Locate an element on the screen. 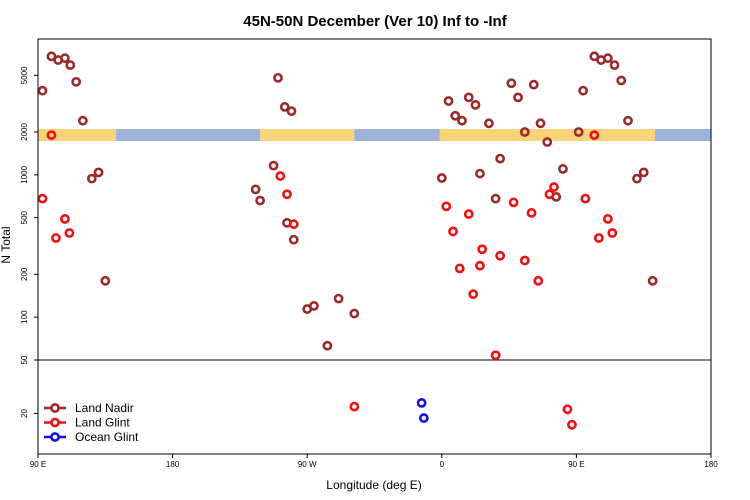 This screenshot has width=750, height=500. y-axis: 20 50 100 200 500 1000 2000 5000 is located at coordinates (29, 242).